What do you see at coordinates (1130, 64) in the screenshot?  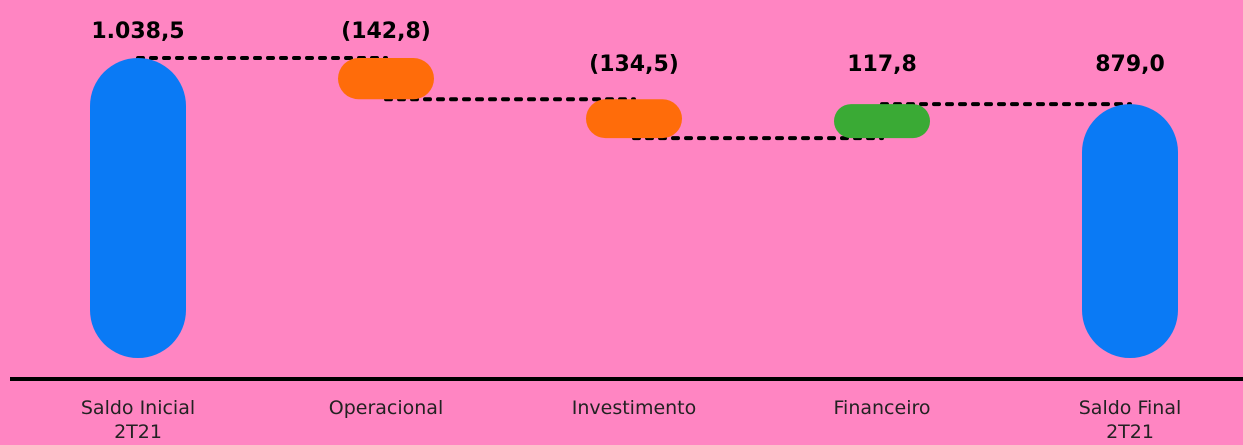 I see `value-label-5: 879,0` at bounding box center [1130, 64].